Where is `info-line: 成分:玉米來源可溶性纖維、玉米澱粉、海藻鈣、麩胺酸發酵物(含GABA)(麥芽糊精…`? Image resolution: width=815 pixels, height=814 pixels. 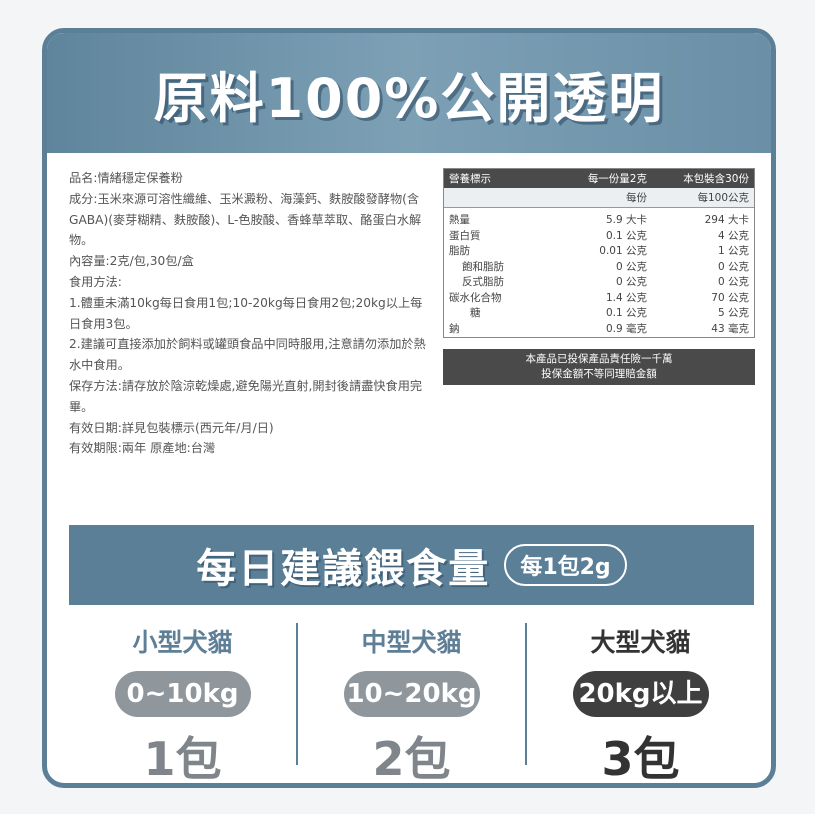 info-line: 成分:玉米來源可溶性纖維、玉米澱粉、海藻鈣、麩胺酸發酵物(含GABA)(麥芽糊精… is located at coordinates (245, 219).